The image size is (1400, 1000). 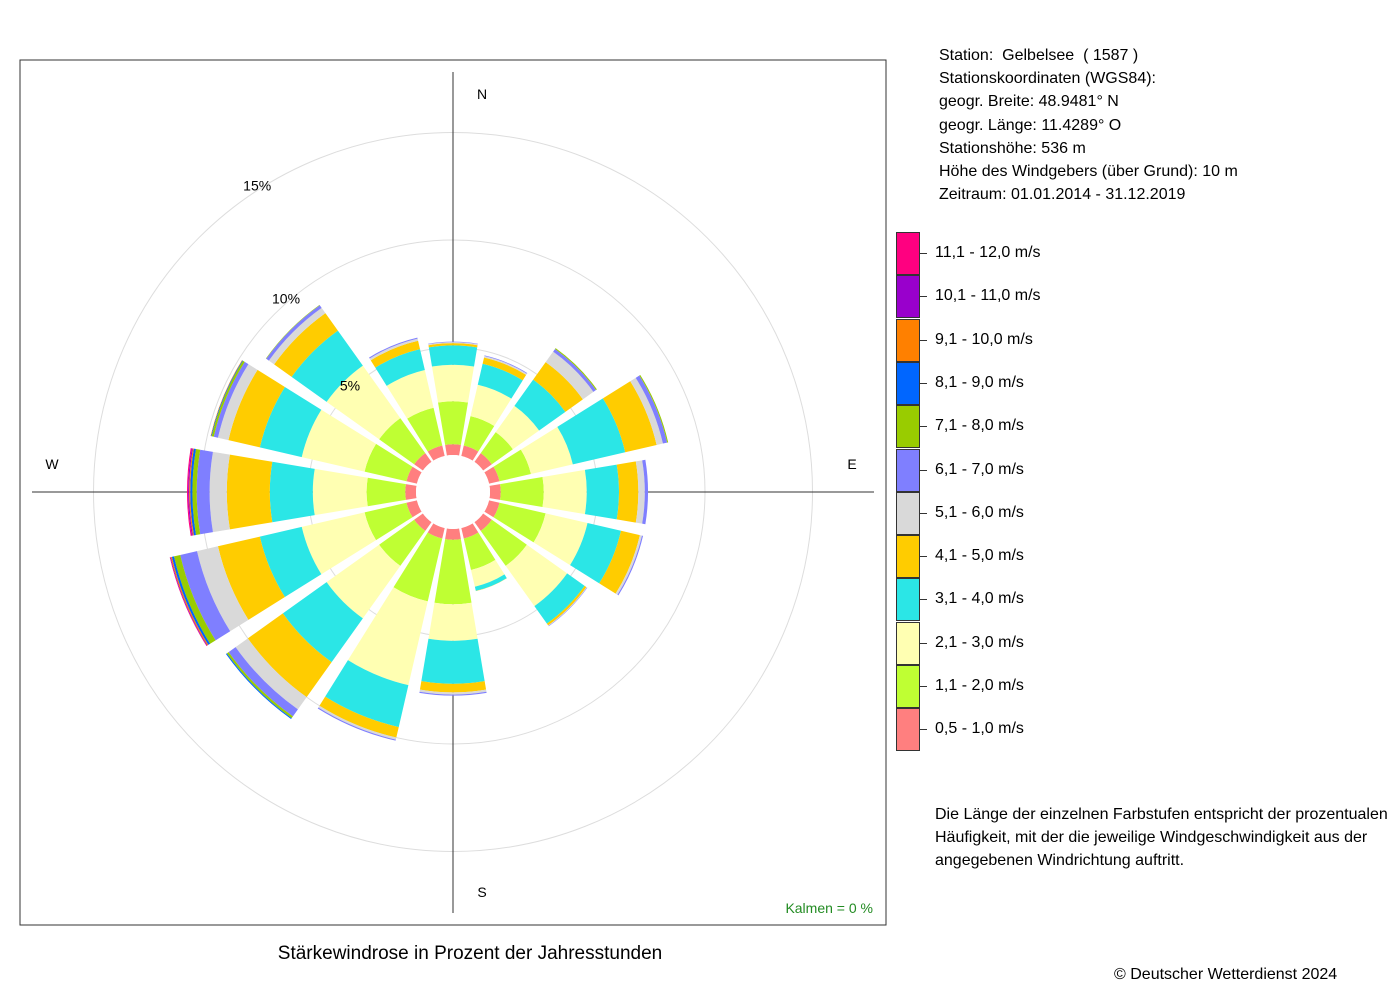 What do you see at coordinates (286, 298) in the screenshot?
I see `ring-label-10: 10%` at bounding box center [286, 298].